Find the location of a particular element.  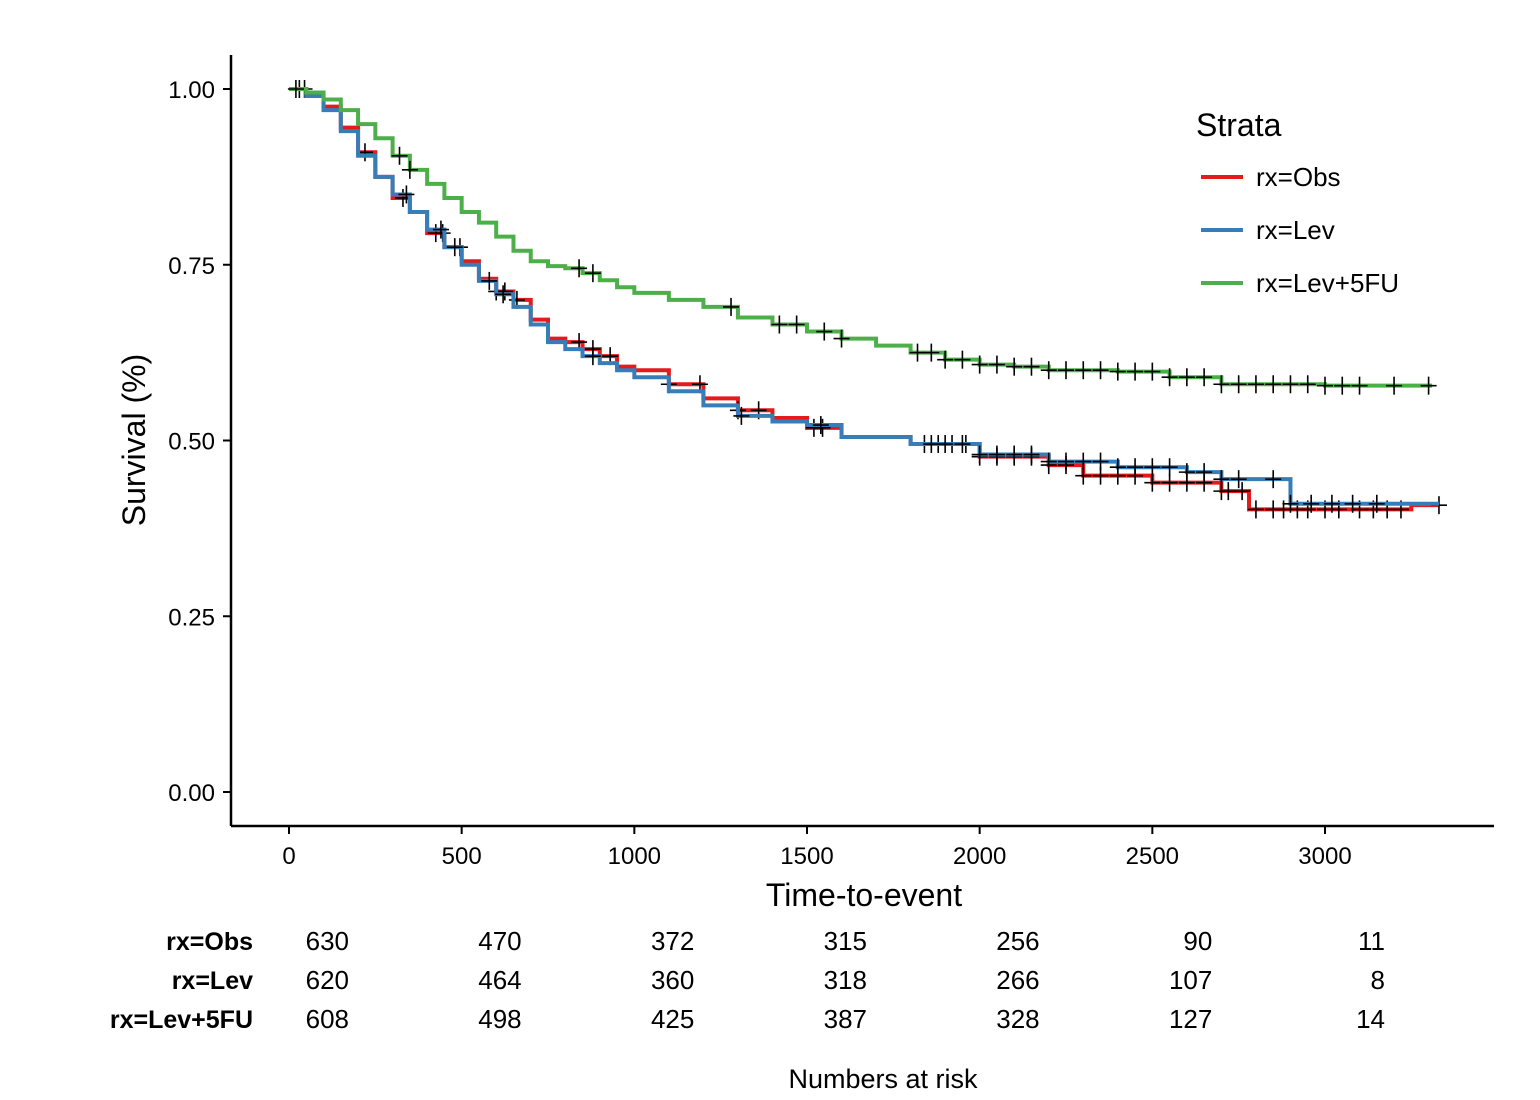

x-axis: 0 500 1000 1500 2000 2500 3000 is located at coordinates (862, 847).